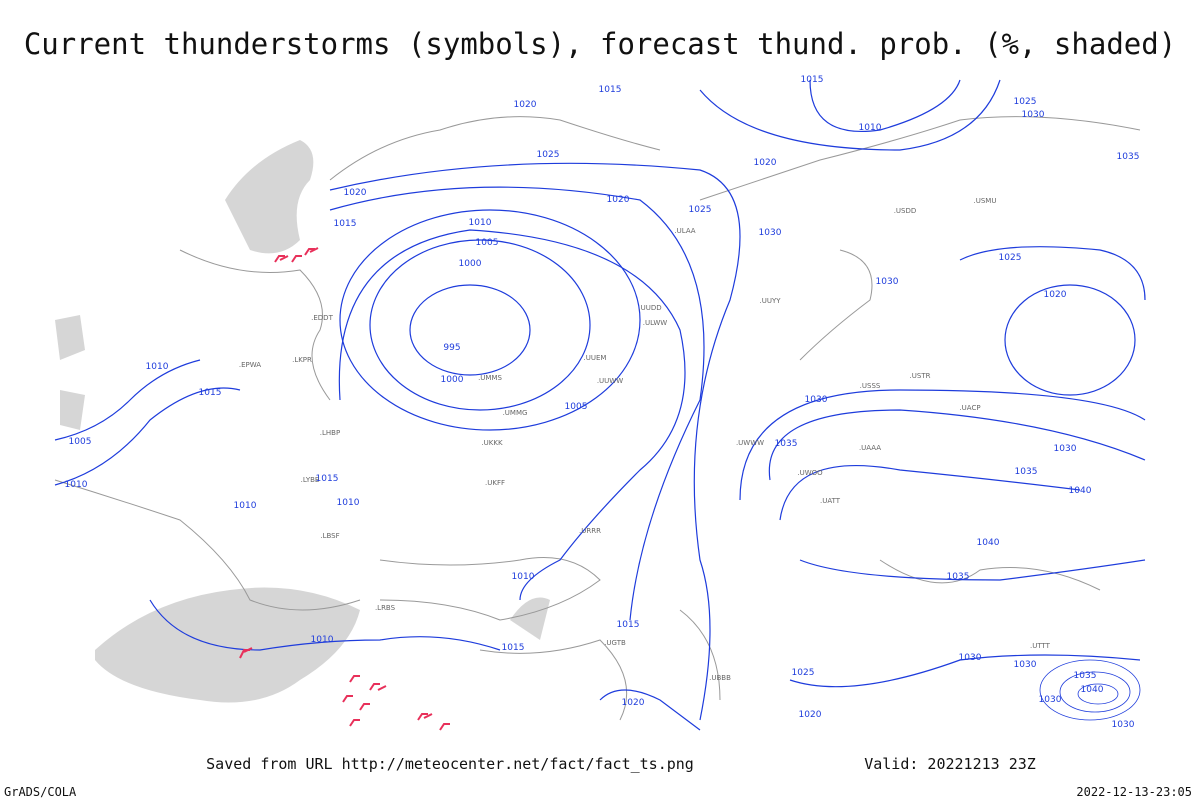 Image resolution: width=1200 pixels, height=800 pixels. What do you see at coordinates (610, 381) in the screenshot?
I see `station-code: .UUWW` at bounding box center [610, 381].